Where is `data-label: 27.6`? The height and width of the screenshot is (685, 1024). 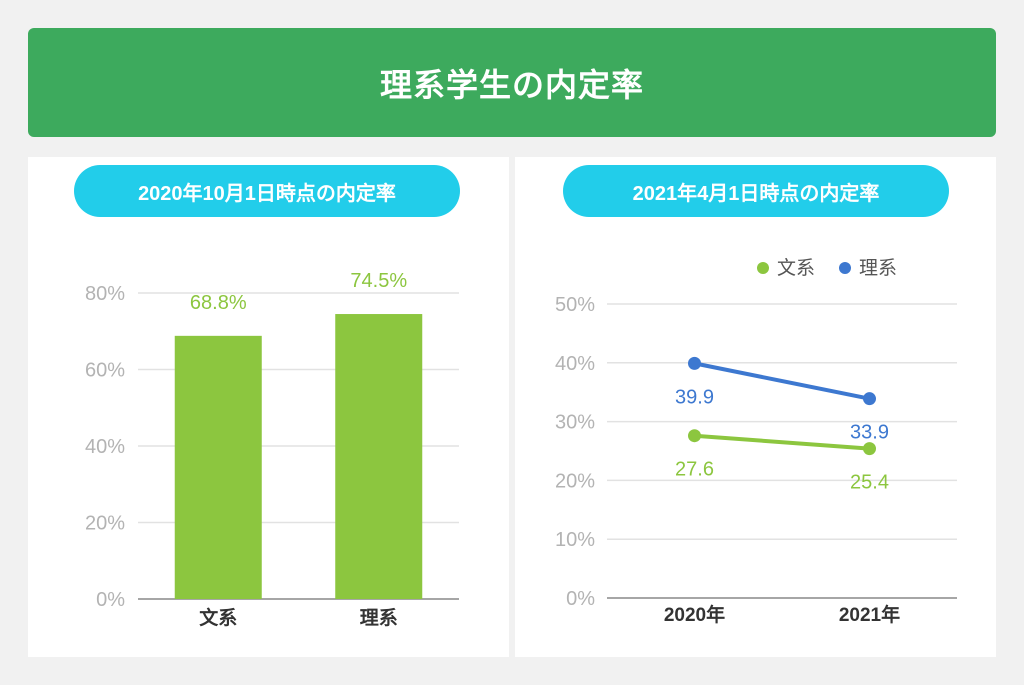
data-label: 27.6 is located at coordinates (694, 470).